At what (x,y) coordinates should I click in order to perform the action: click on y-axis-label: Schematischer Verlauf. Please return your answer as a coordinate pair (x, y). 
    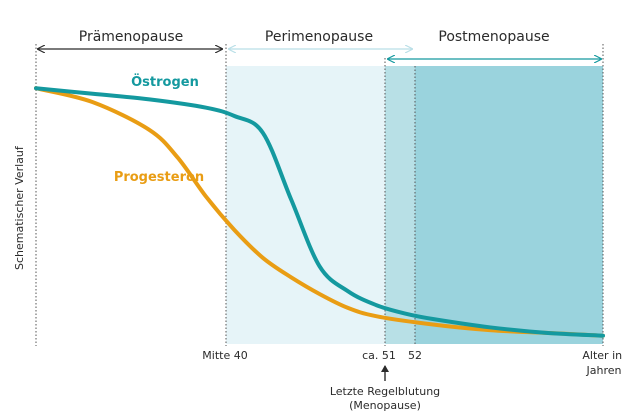
    Looking at the image, I should click on (19, 207).